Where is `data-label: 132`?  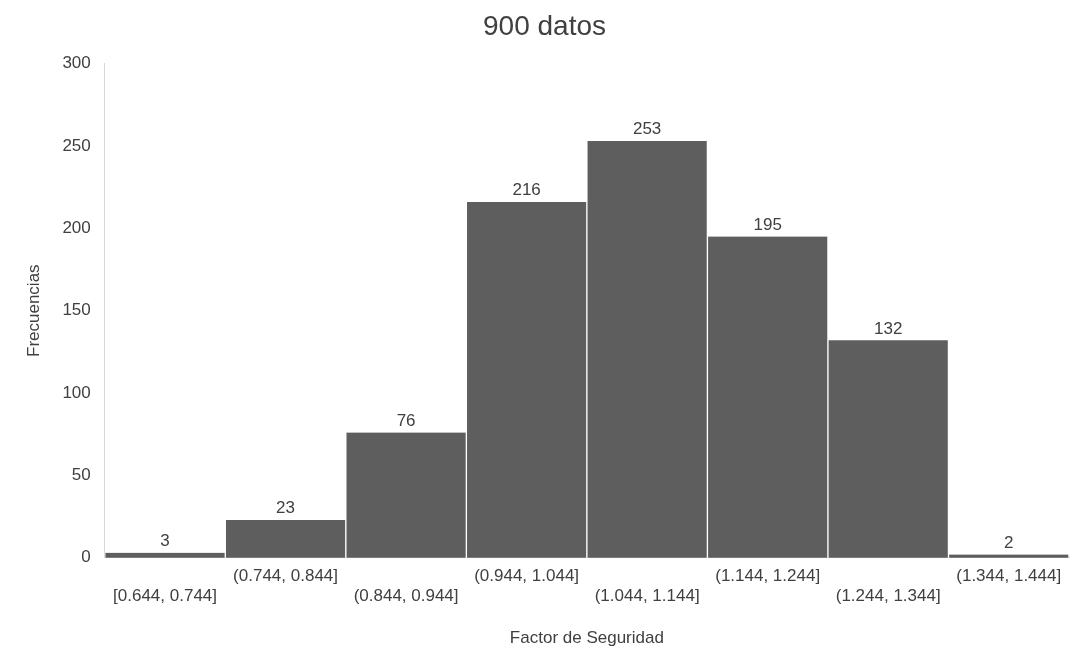
data-label: 132 is located at coordinates (888, 328).